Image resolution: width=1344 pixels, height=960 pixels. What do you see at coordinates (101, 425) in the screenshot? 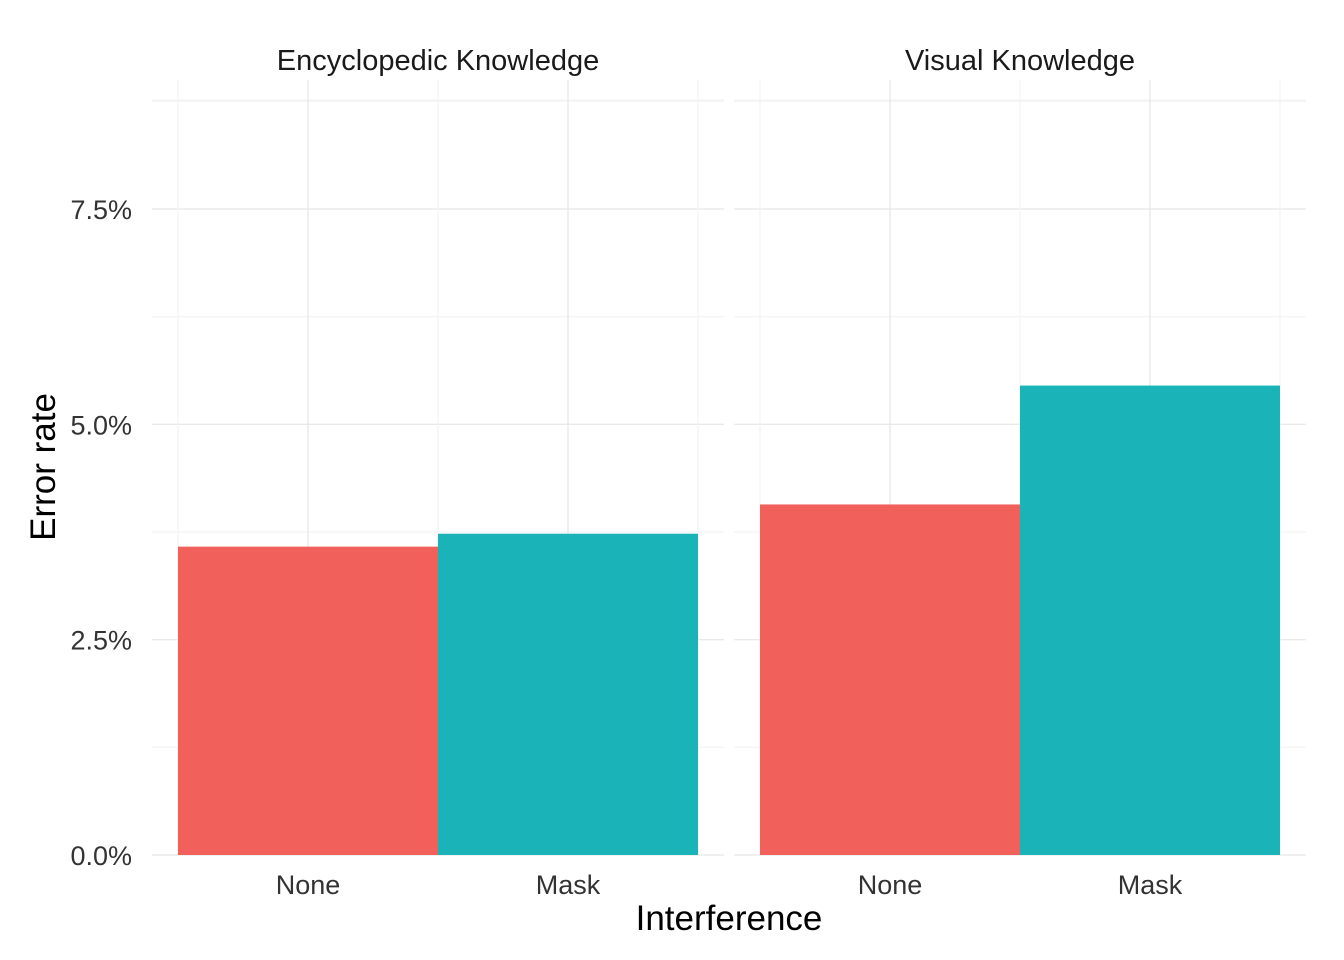
I see `y-tick-label: 5.0%` at bounding box center [101, 425].